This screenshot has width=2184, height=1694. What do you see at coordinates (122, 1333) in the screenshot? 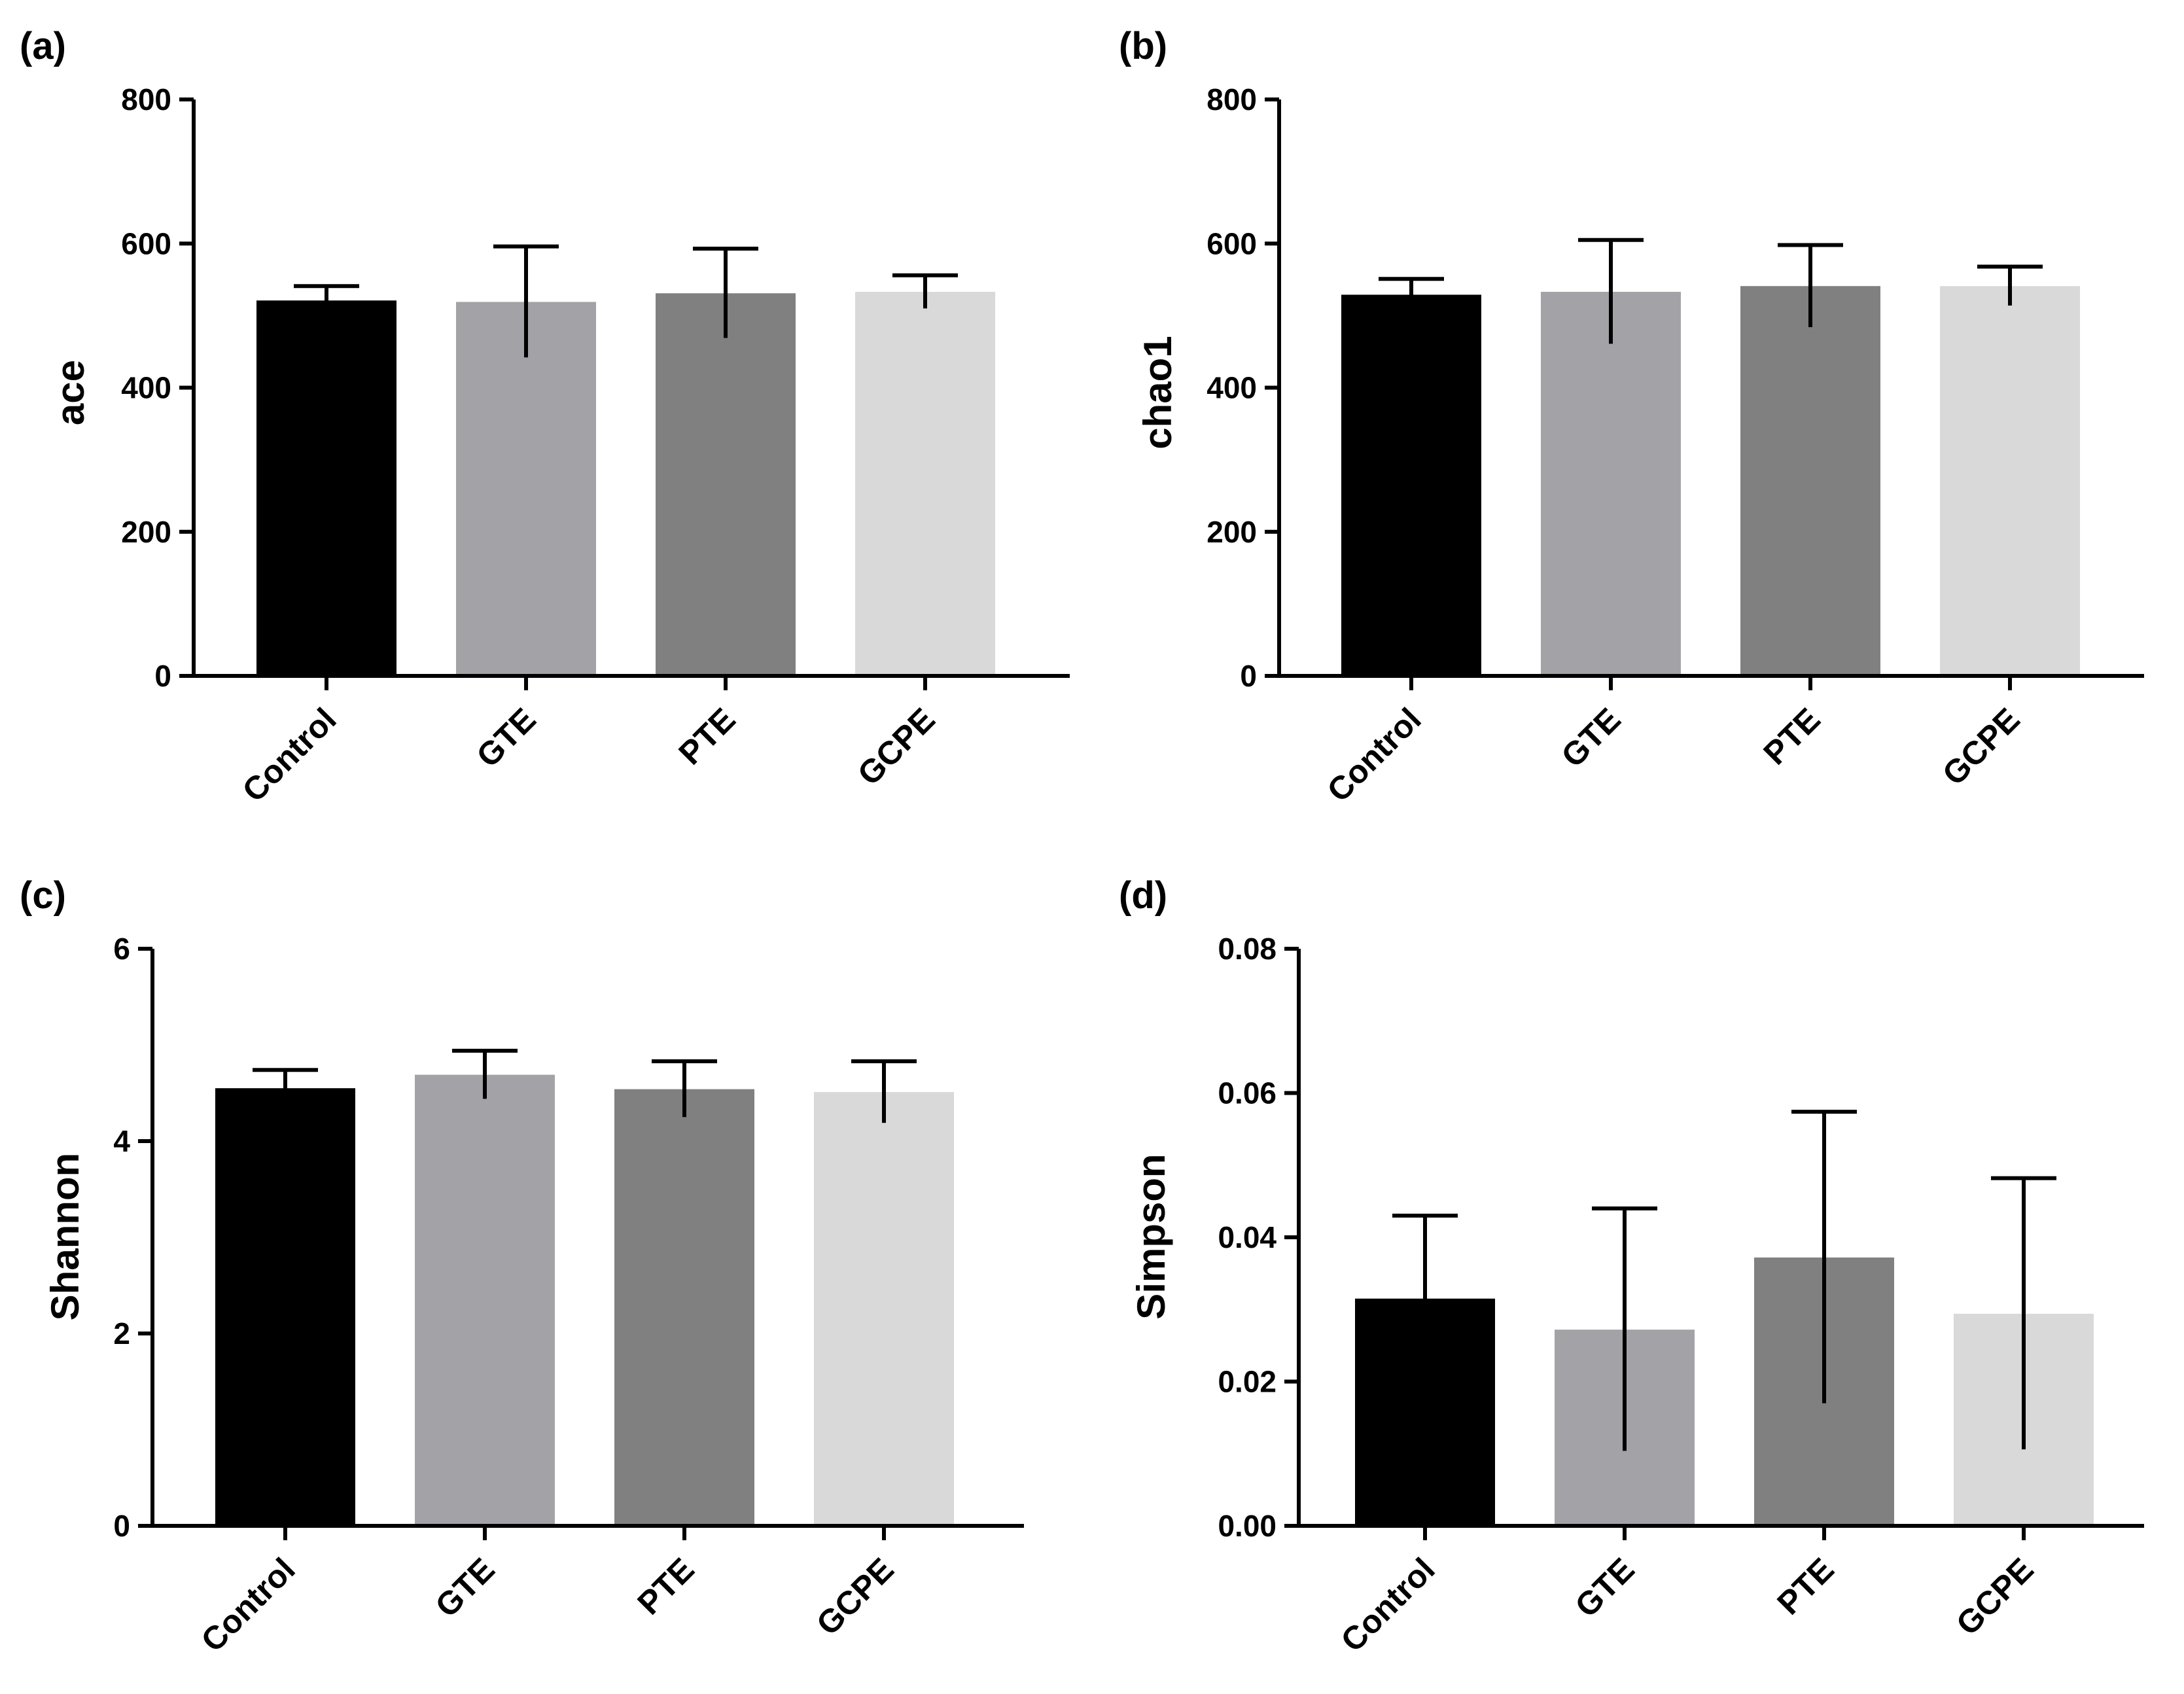
I see `y-tick-label: 2` at bounding box center [122, 1333].